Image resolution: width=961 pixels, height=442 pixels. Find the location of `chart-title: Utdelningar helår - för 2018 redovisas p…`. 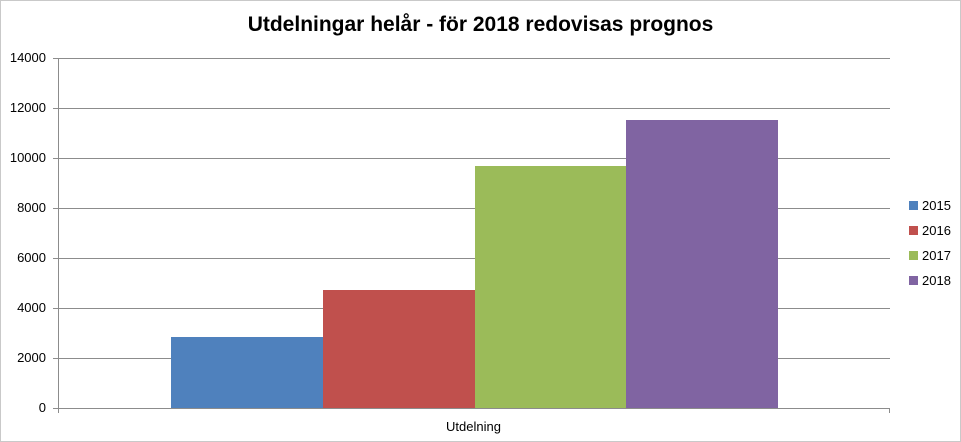

chart-title: Utdelningar helår - för 2018 redovisas p… is located at coordinates (480, 24).